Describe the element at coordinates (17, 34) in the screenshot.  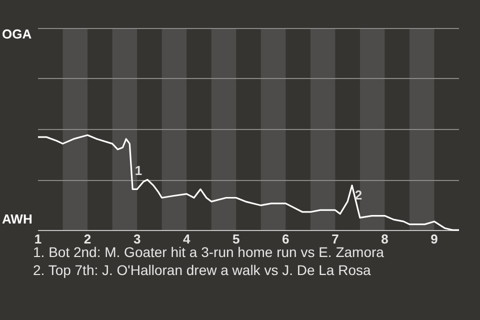
I see `text: OGA` at that location.